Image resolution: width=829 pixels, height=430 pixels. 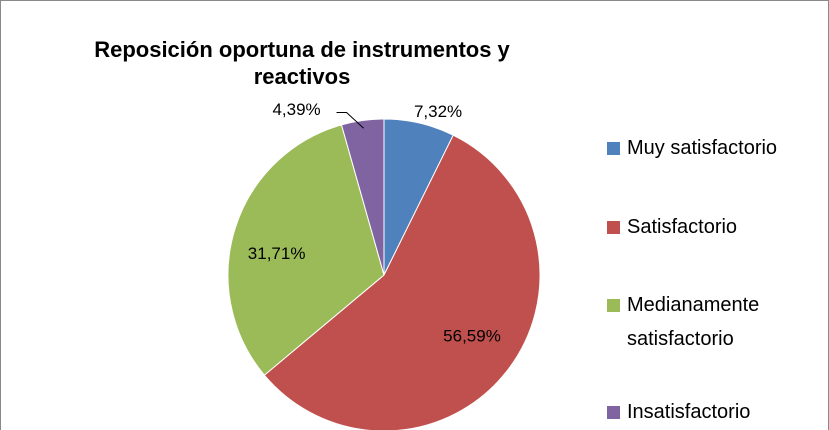 I want to click on legend-label: Insatisfactorio, so click(x=689, y=412).